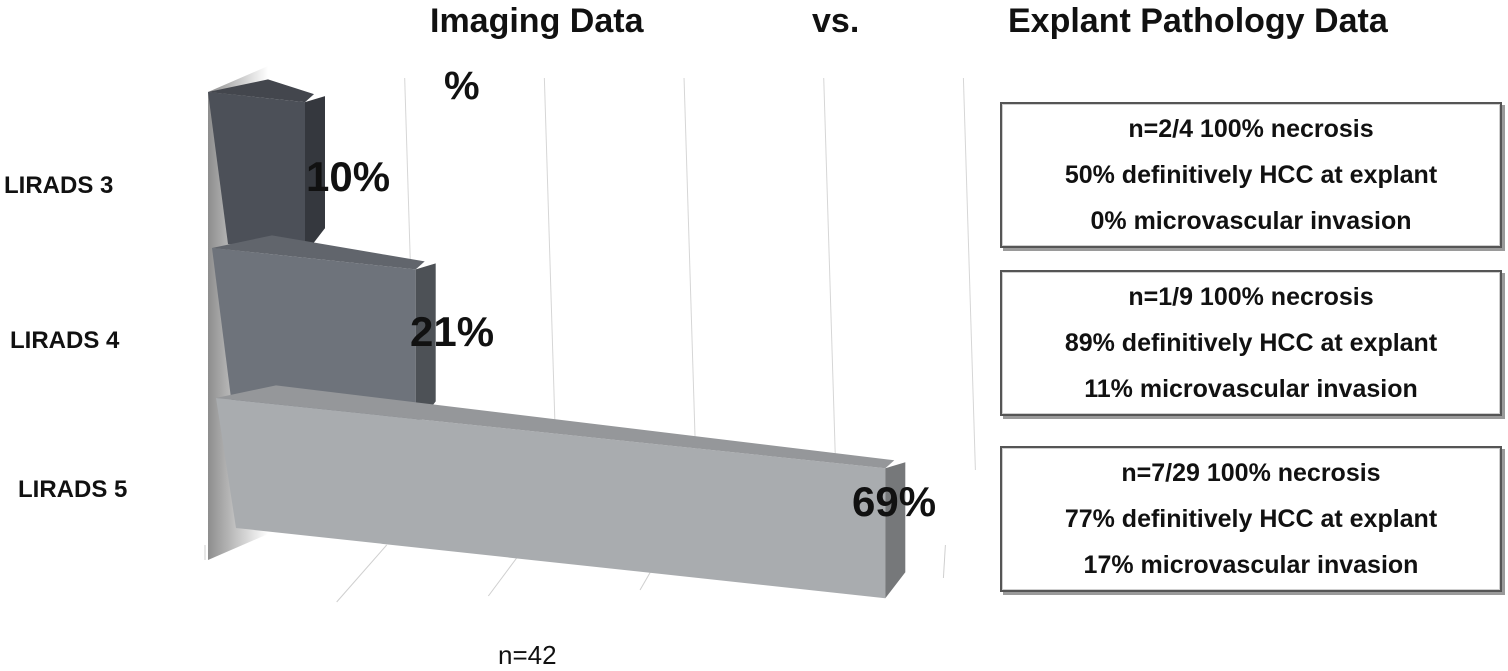 The image size is (1508, 671). I want to click on pathology-invasion-lirads-5: 17% microvascular invasion, so click(1251, 564).